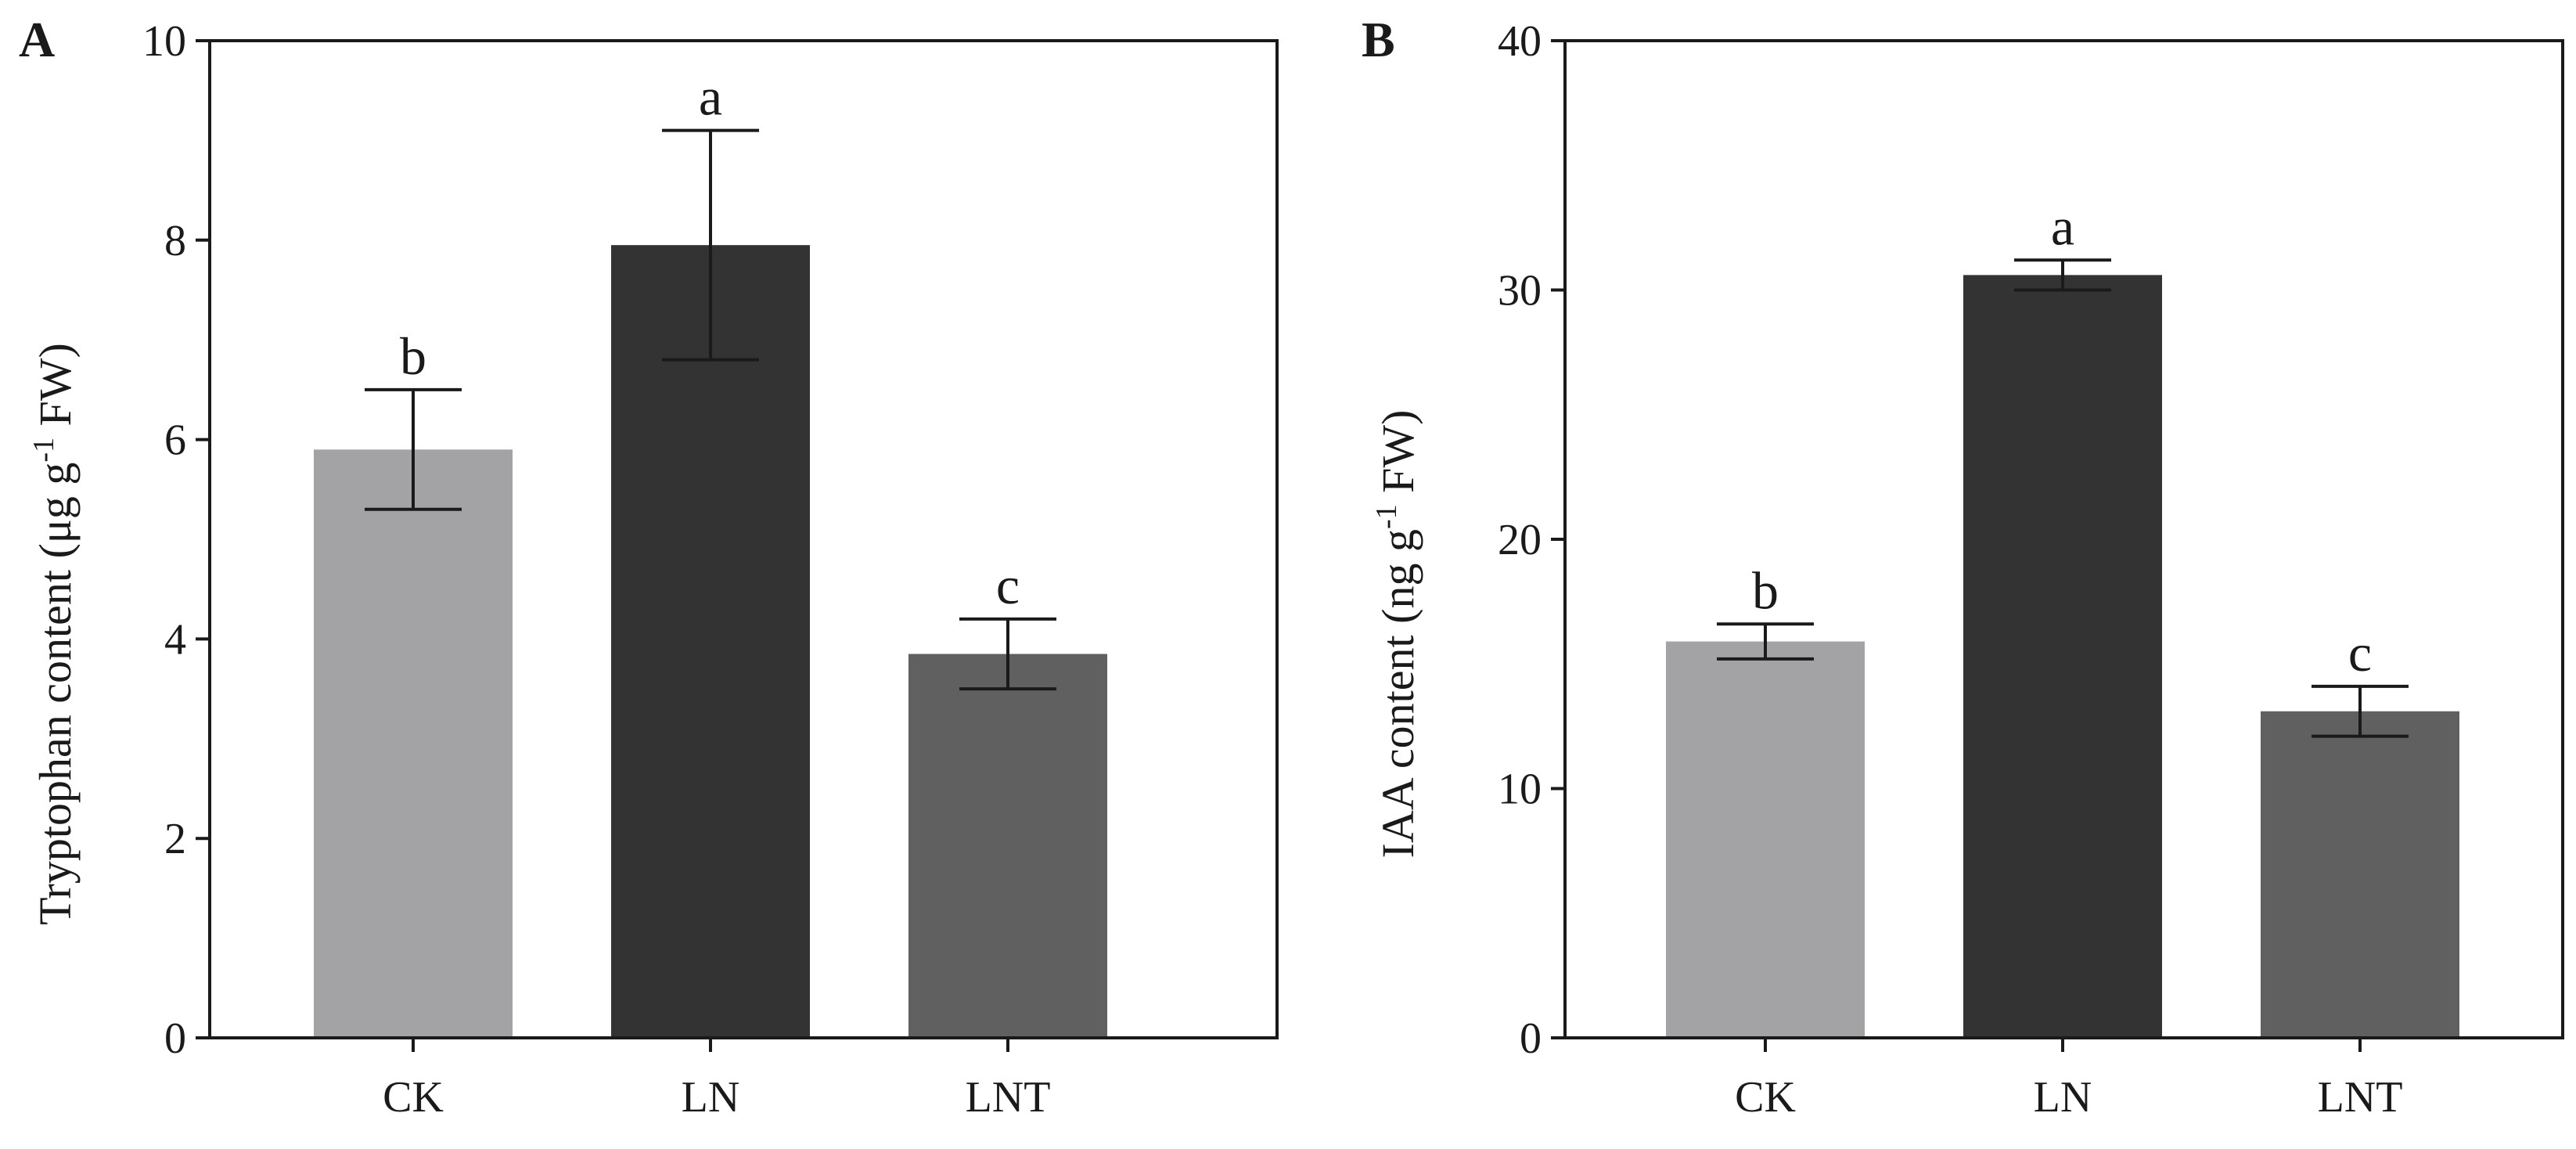 This screenshot has height=1149, width=2576. Describe the element at coordinates (1520, 291) in the screenshot. I see `y-tick-label: 30` at that location.